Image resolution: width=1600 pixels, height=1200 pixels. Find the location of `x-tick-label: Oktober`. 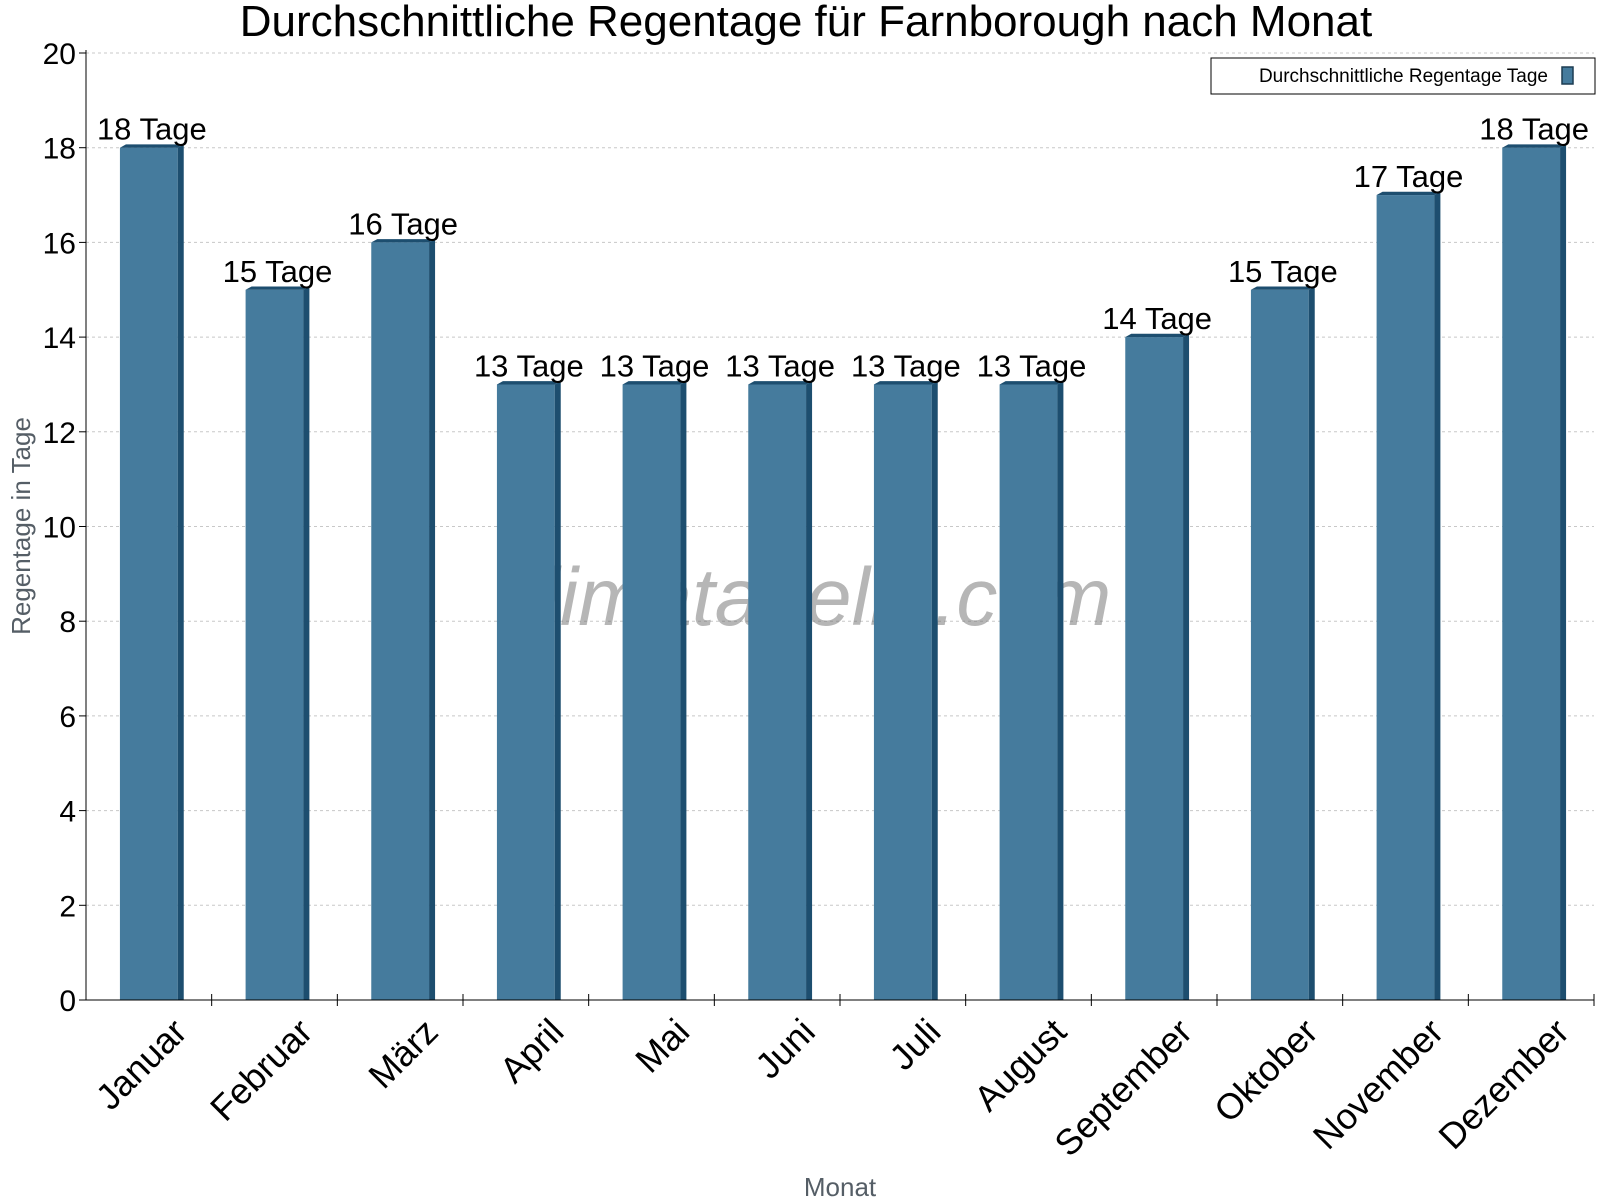

x-tick-label: Oktober is located at coordinates (1266, 1071).